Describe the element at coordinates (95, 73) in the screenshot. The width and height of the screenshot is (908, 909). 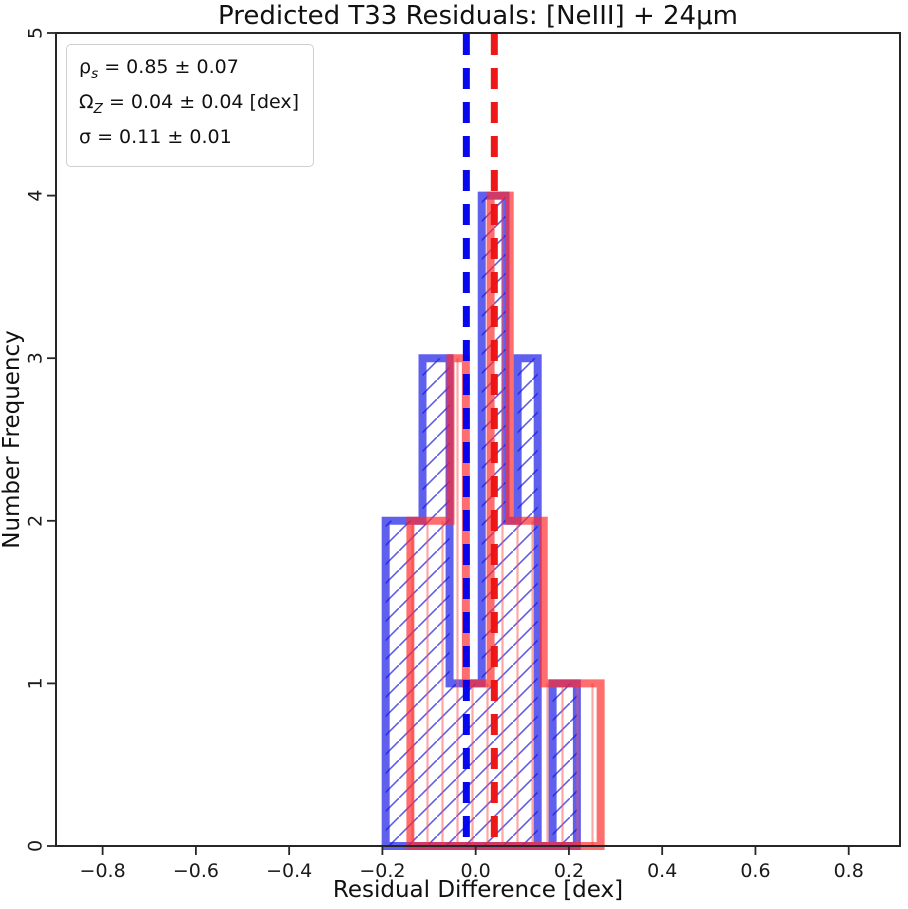
I see `rho-subscript: s` at that location.